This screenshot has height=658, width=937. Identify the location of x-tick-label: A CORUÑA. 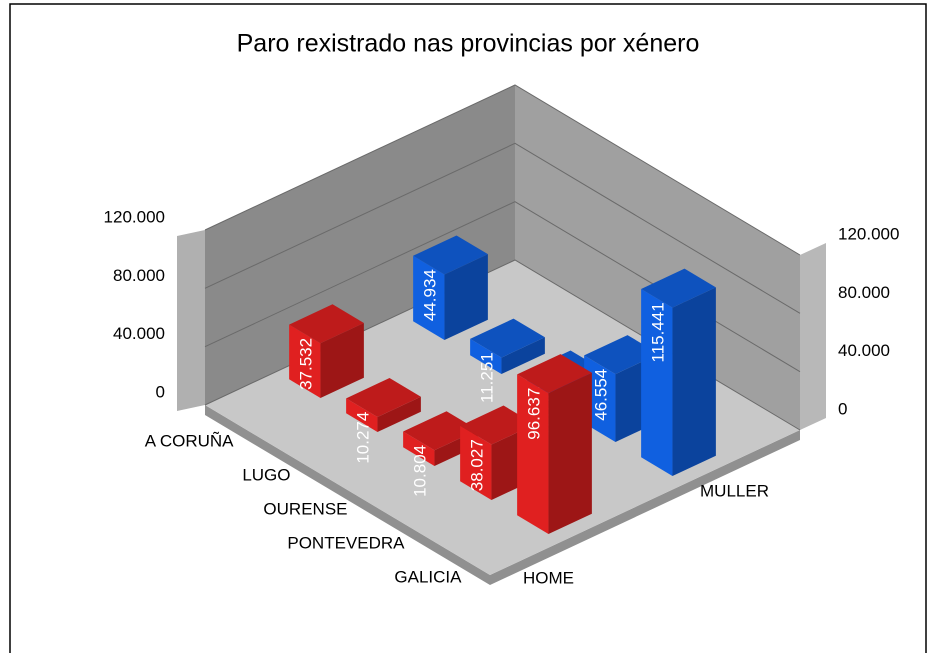
(189, 440).